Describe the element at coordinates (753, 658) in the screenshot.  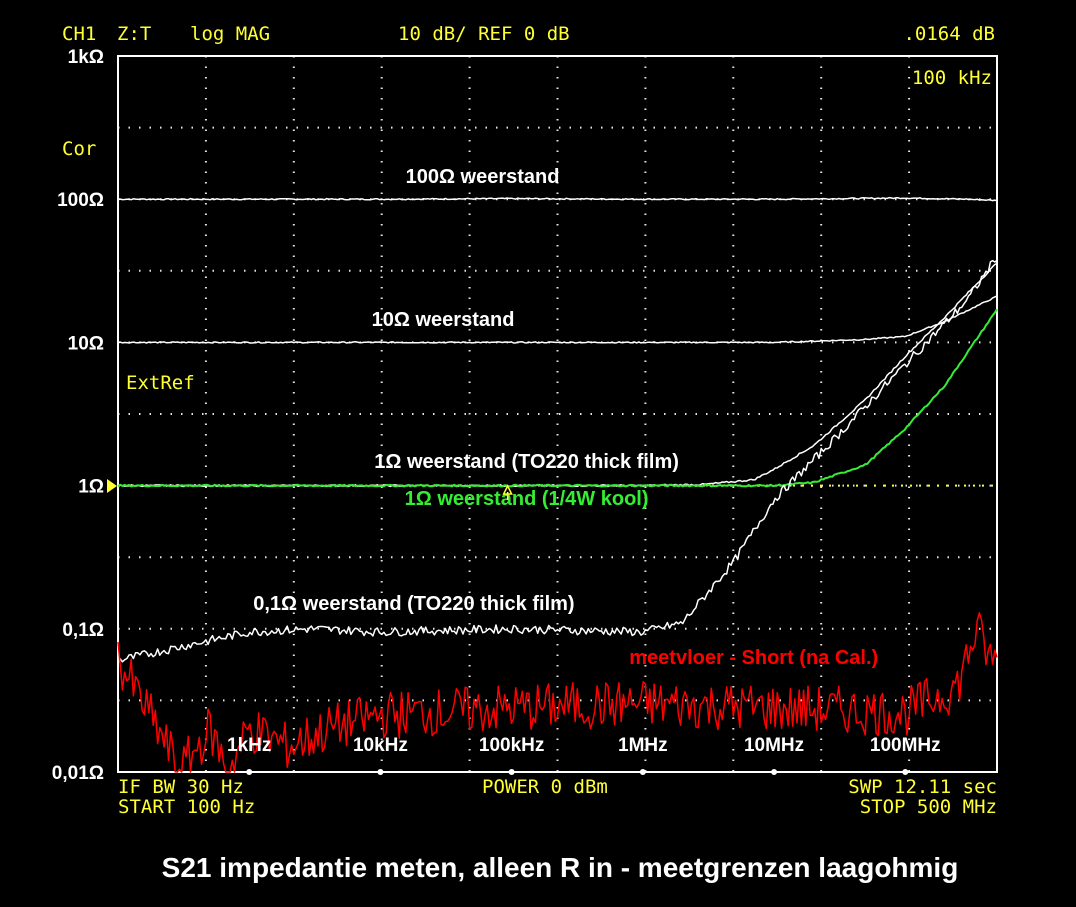
I see `series-label: meetvloer - Short (na Cal.)` at that location.